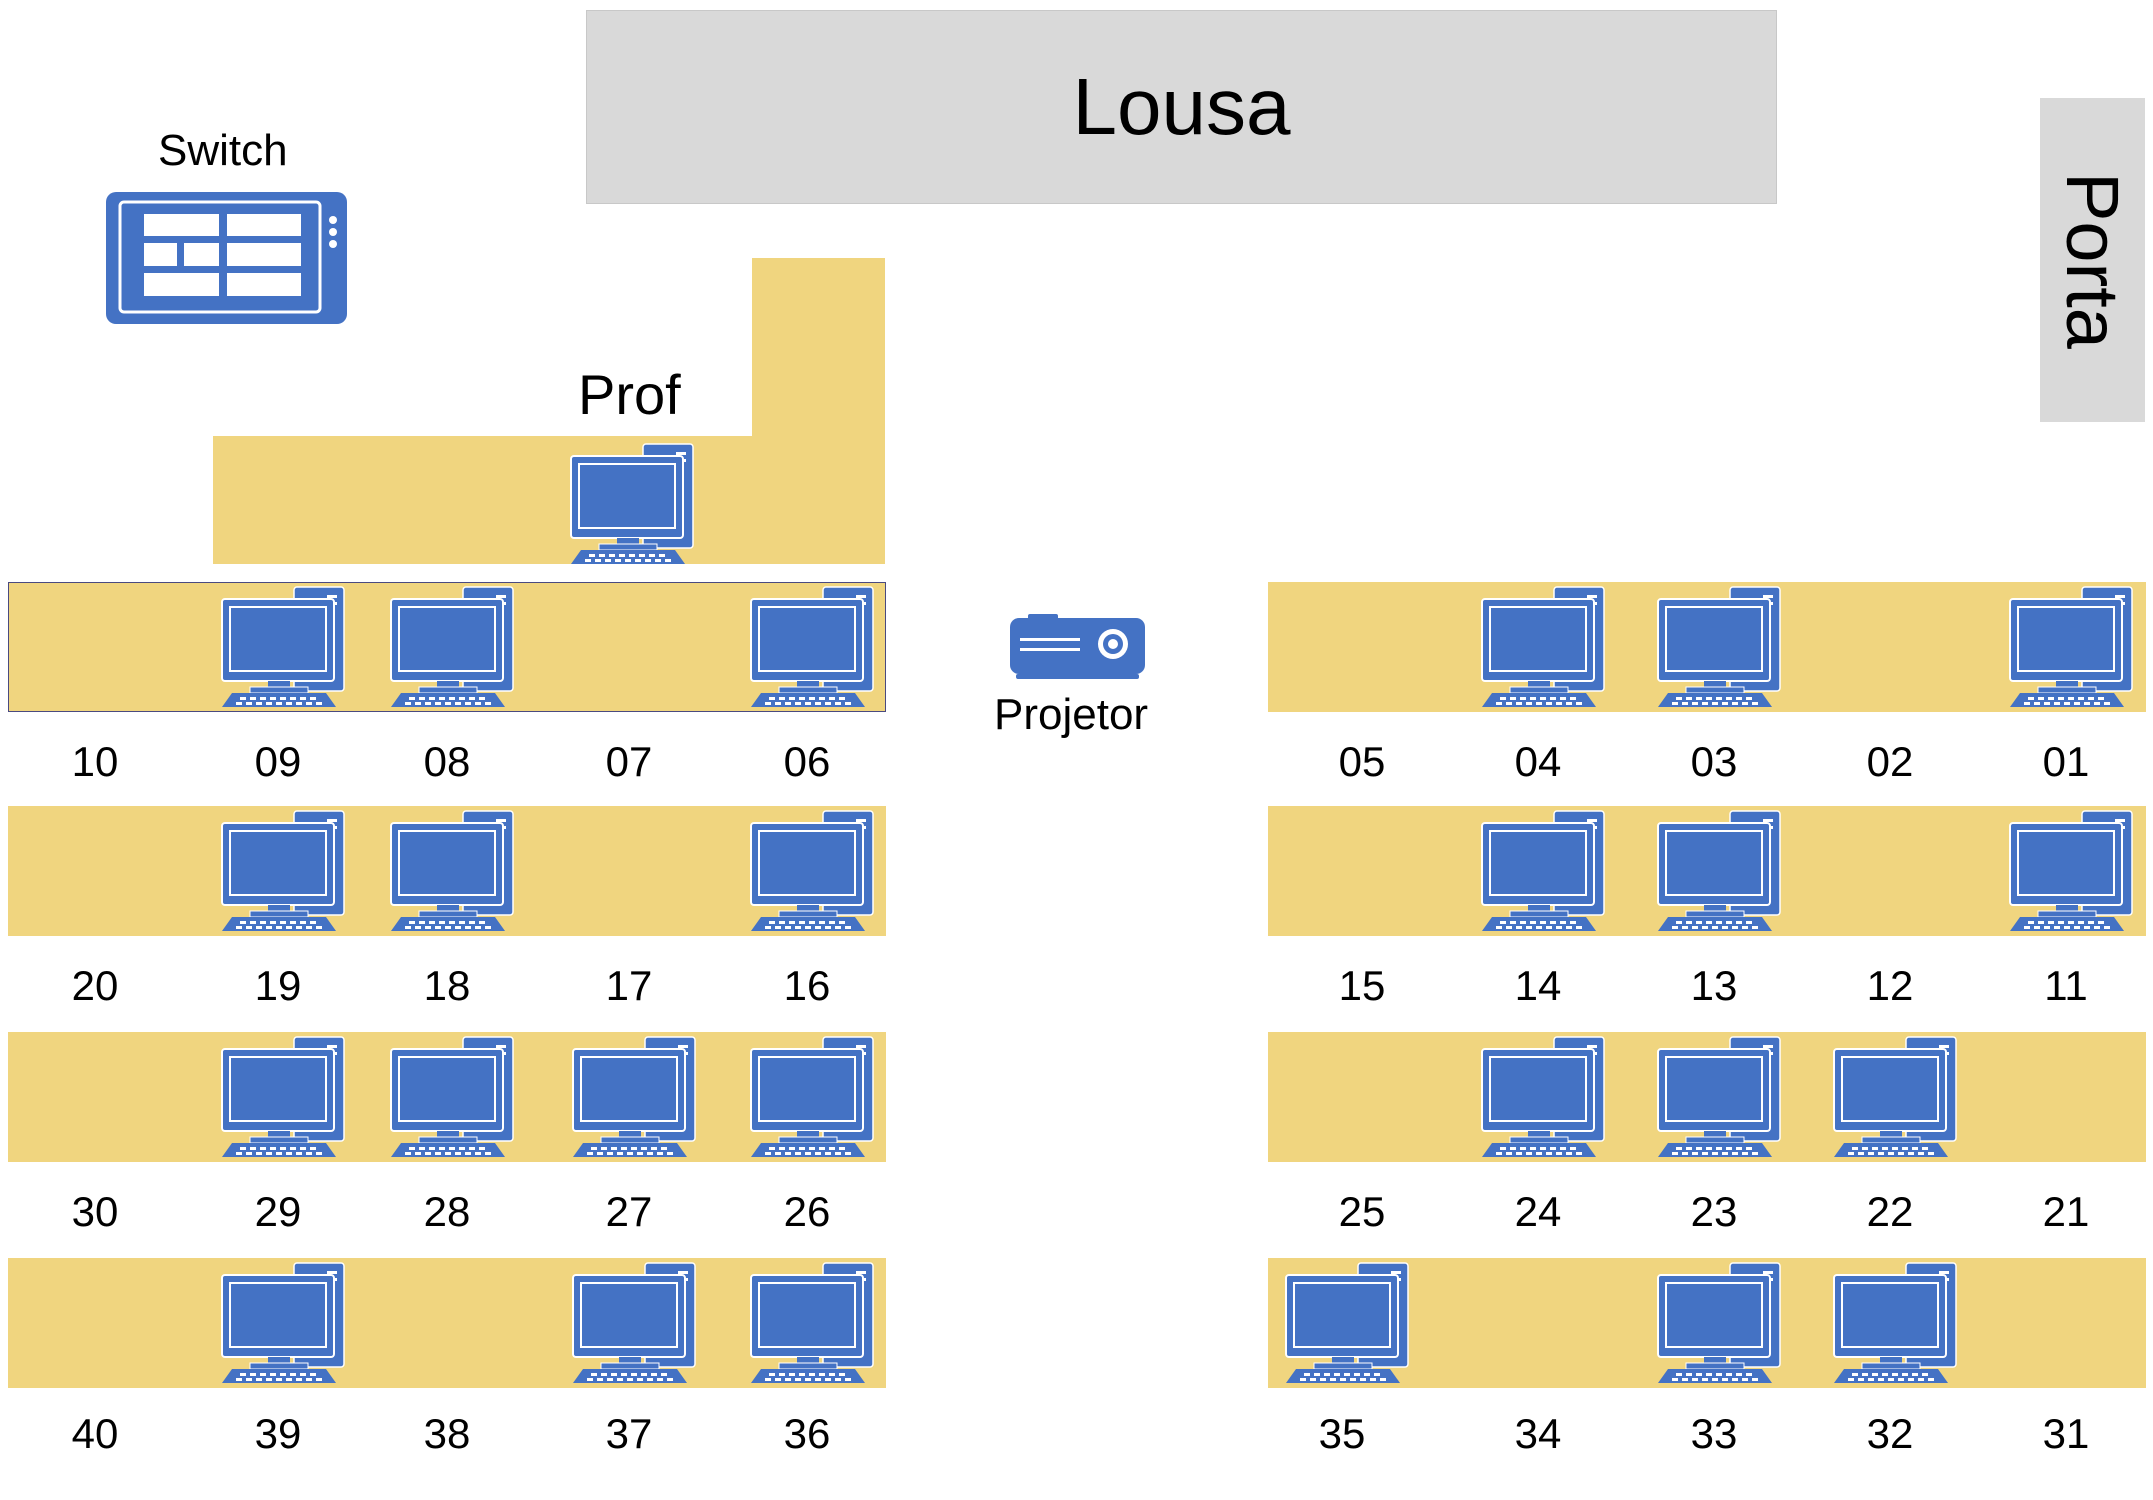 The image size is (2153, 1500). I want to click on seat-number-08: 08, so click(447, 761).